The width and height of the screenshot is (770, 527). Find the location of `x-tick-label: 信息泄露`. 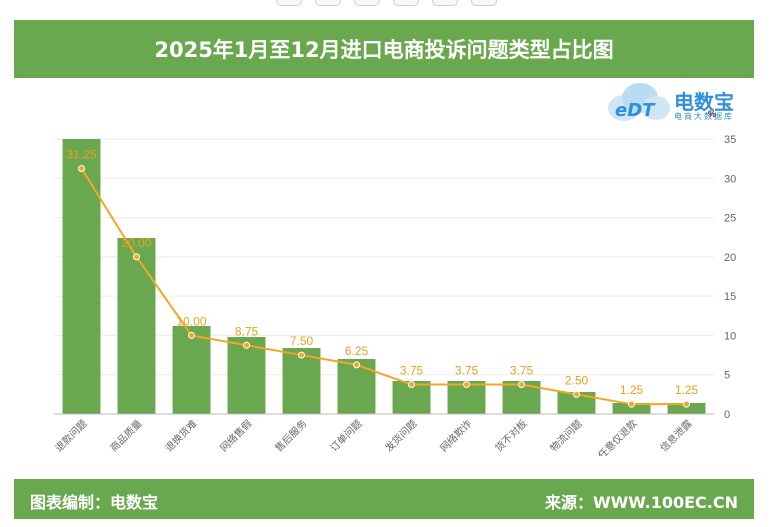

x-tick-label: 信息泄露 is located at coordinates (675, 435).